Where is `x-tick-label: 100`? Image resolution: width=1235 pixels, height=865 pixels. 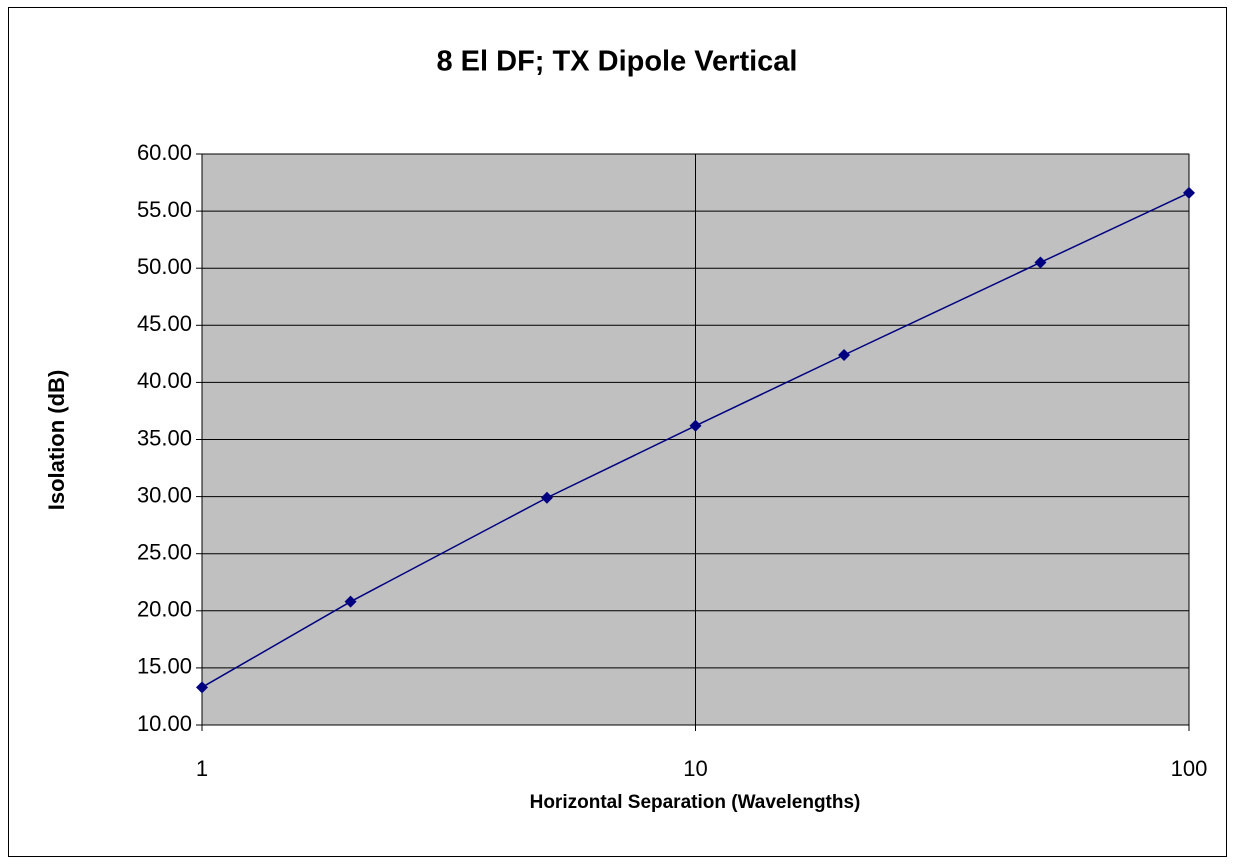 x-tick-label: 100 is located at coordinates (1189, 768).